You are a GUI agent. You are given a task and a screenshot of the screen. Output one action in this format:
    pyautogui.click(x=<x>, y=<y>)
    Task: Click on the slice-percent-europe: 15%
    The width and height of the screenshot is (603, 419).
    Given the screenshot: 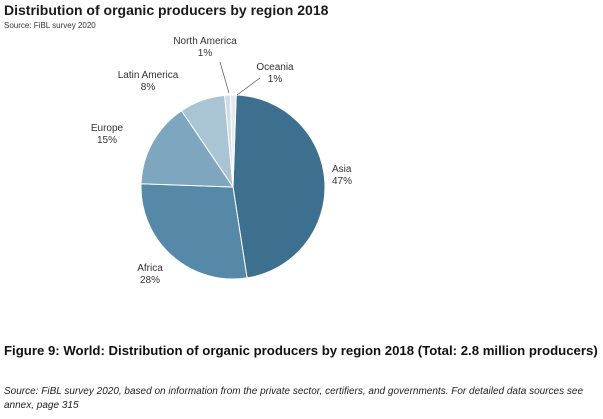 What is the action you would take?
    pyautogui.click(x=107, y=140)
    